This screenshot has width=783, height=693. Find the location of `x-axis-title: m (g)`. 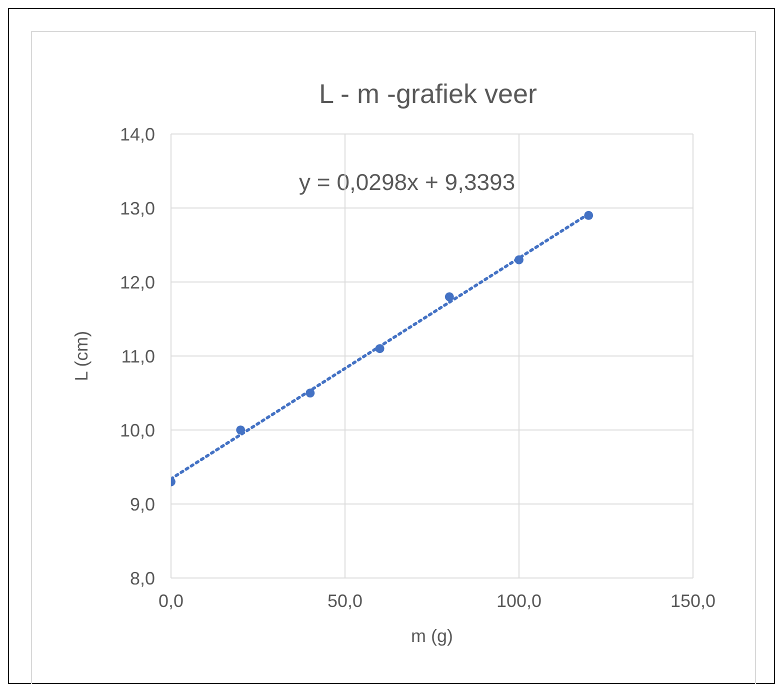

x-axis-title: m (g) is located at coordinates (432, 636).